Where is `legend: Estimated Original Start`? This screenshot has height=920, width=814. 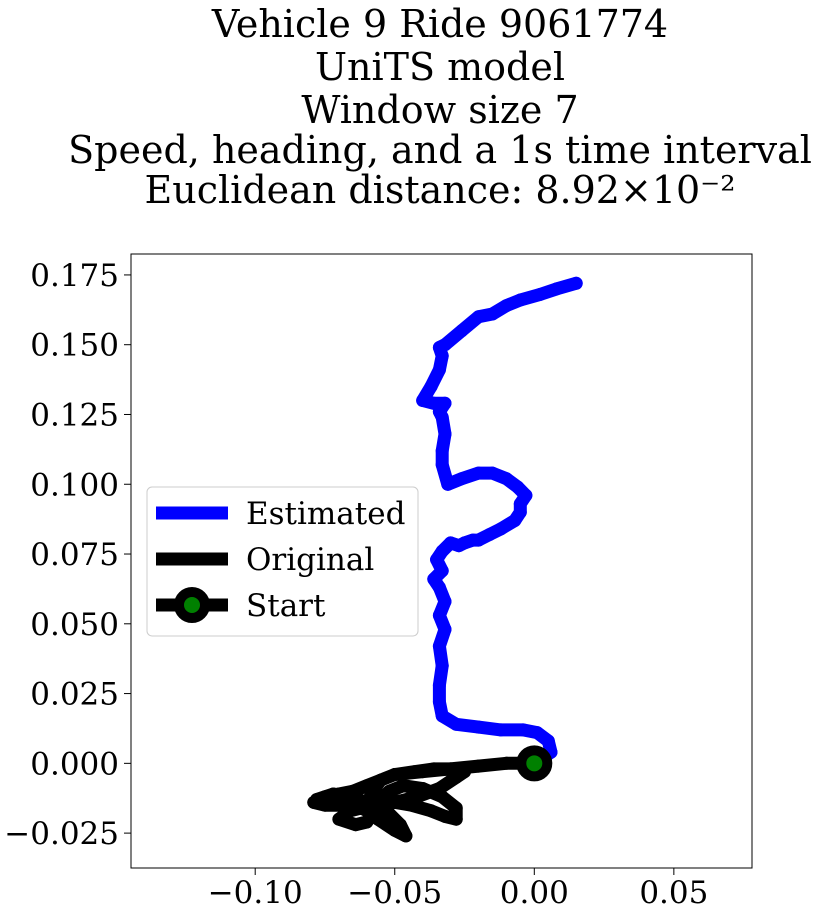 legend: Estimated Original Start is located at coordinates (282, 561).